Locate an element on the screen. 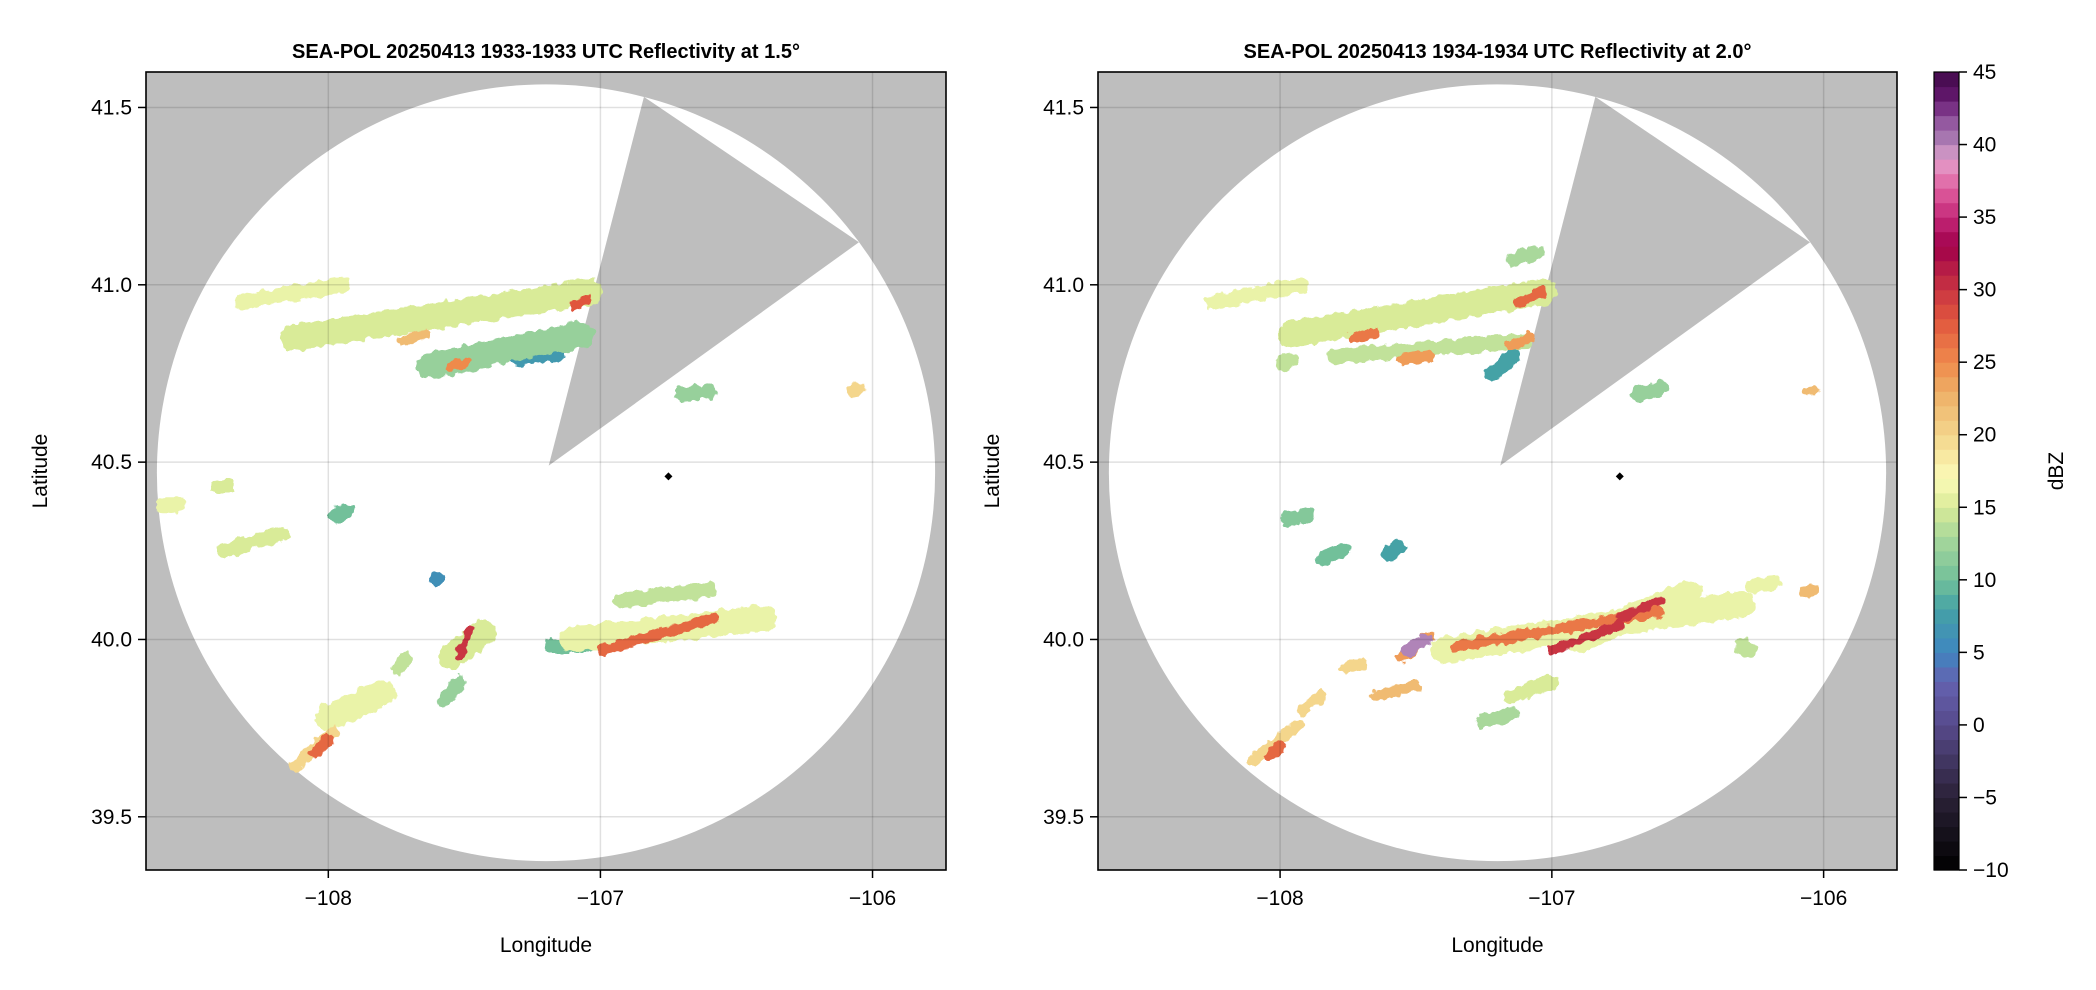 Image resolution: width=2096 pixels, height=990 pixels. y-tick-label: 41.0 is located at coordinates (1063, 285).